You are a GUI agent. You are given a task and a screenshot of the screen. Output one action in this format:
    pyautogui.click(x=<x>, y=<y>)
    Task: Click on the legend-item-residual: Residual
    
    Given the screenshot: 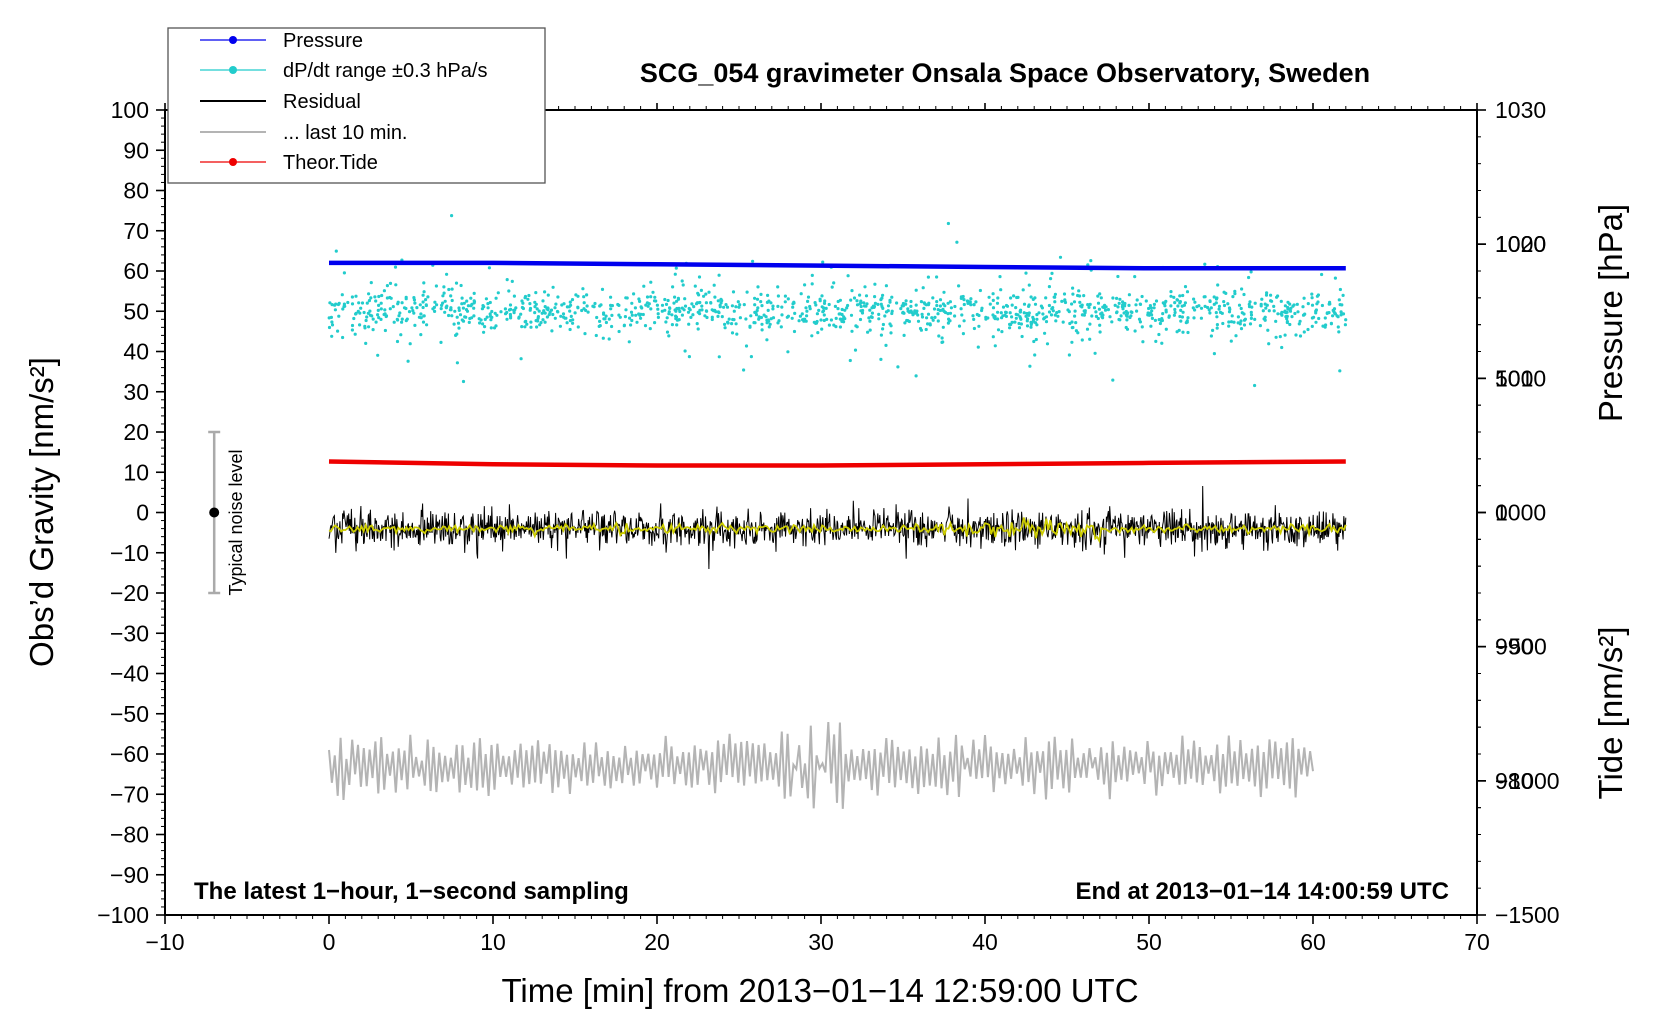 What is the action you would take?
    pyautogui.click(x=280, y=102)
    